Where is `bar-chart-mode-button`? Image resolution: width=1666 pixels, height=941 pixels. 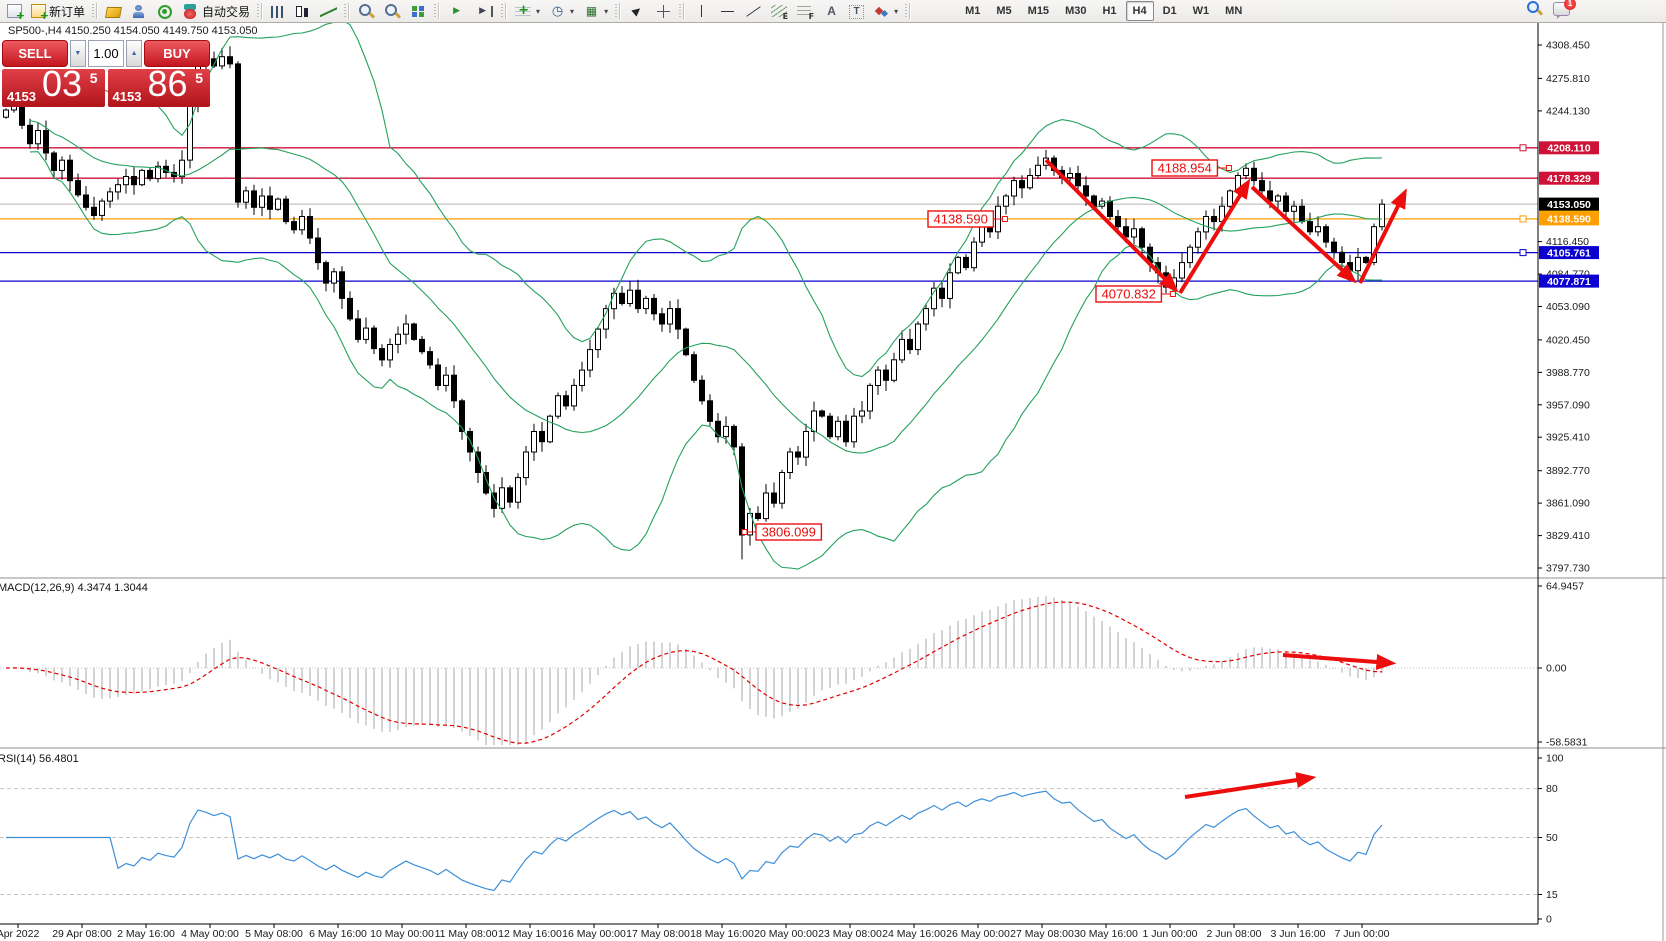 bar-chart-mode-button is located at coordinates (278, 11).